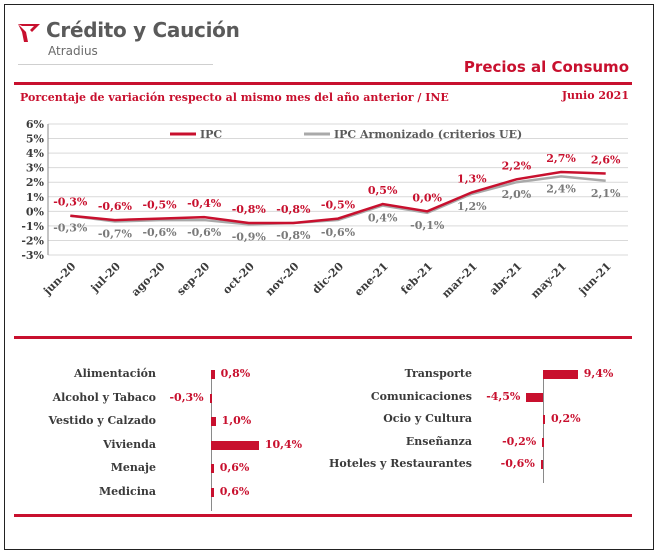 This screenshot has height=555, width=659. What do you see at coordinates (59, 279) in the screenshot?
I see `x-tick-label: jun-20` at bounding box center [59, 279].